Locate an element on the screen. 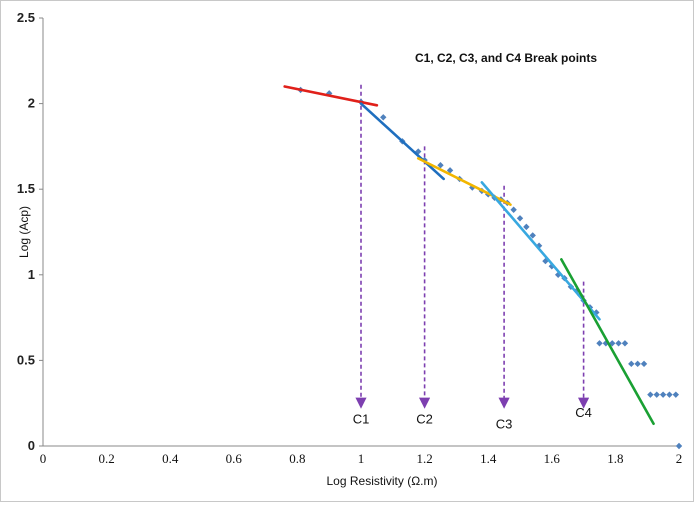  y-tick-label: 1.5 is located at coordinates (26, 188).